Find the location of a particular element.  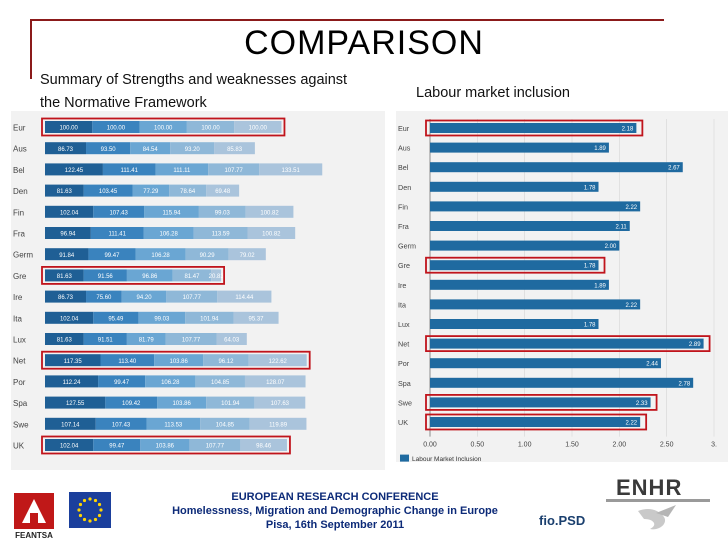

right-category-label: Aus is located at coordinates (404, 148).